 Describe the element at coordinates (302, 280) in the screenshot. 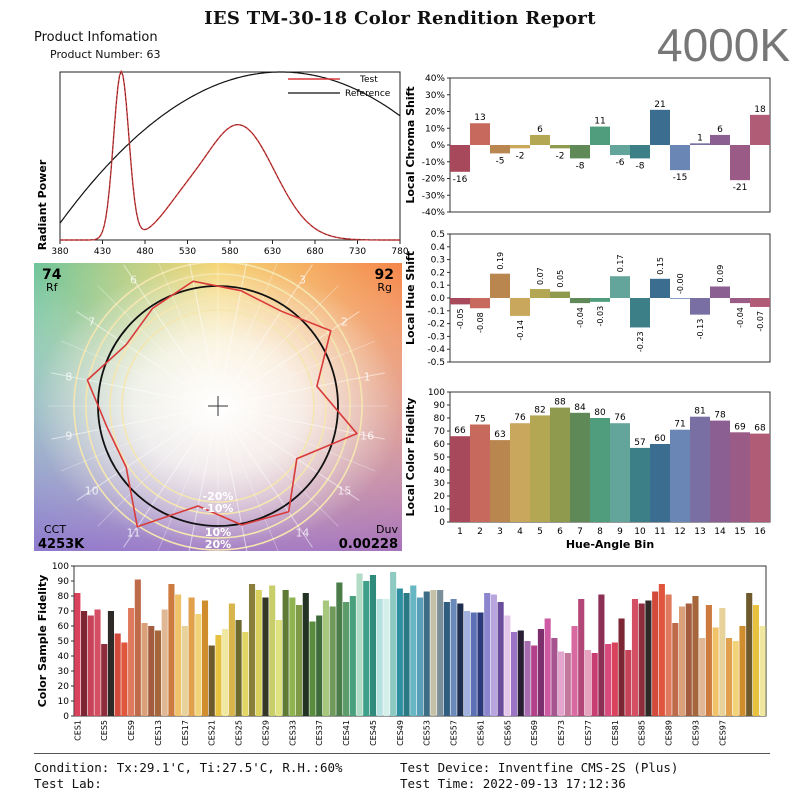

I see `cvg-bin-label: 3` at that location.